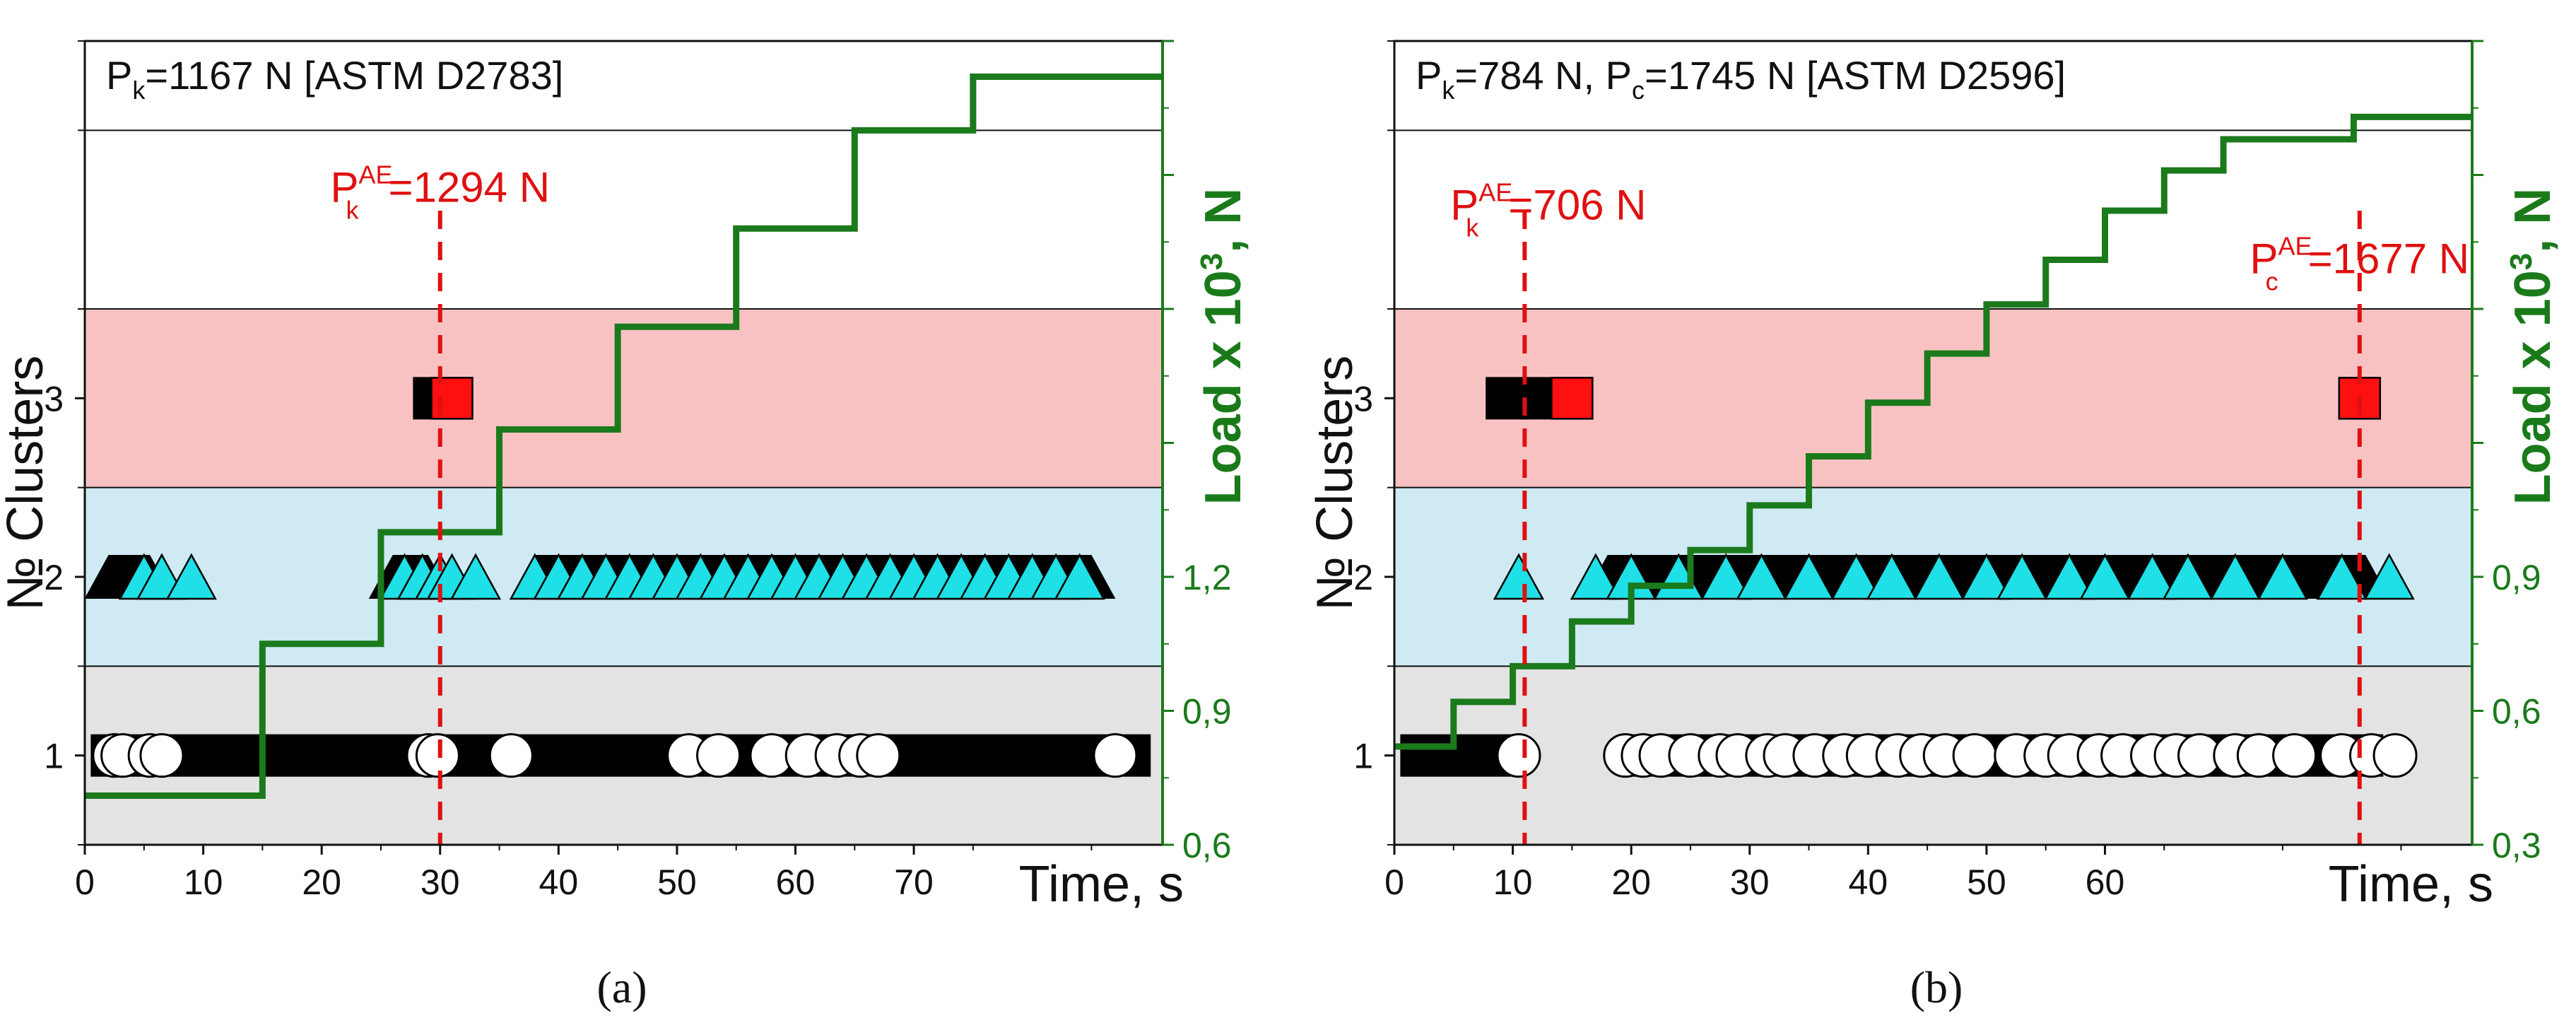 Image resolution: width=2576 pixels, height=1030 pixels. Describe the element at coordinates (353, 209) in the screenshot. I see `marker-label-sub: k` at that location.